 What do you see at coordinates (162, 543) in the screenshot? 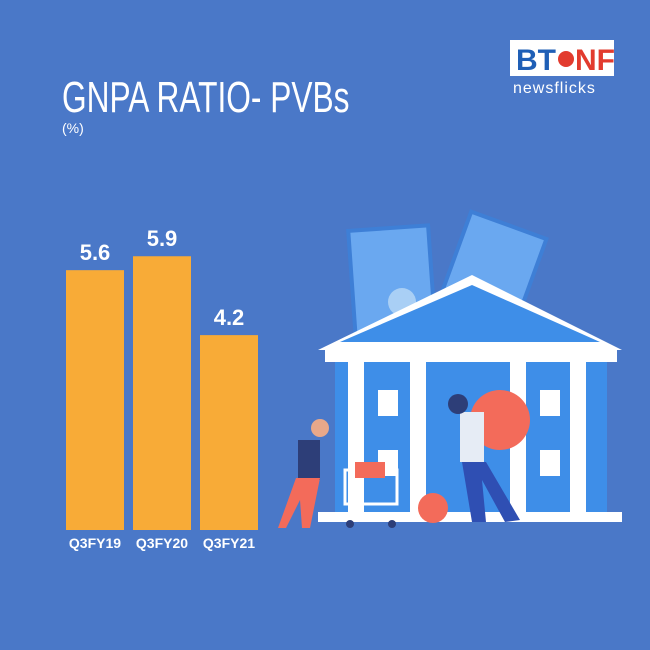
I see `x-tick-label: Q3FY20` at bounding box center [162, 543].